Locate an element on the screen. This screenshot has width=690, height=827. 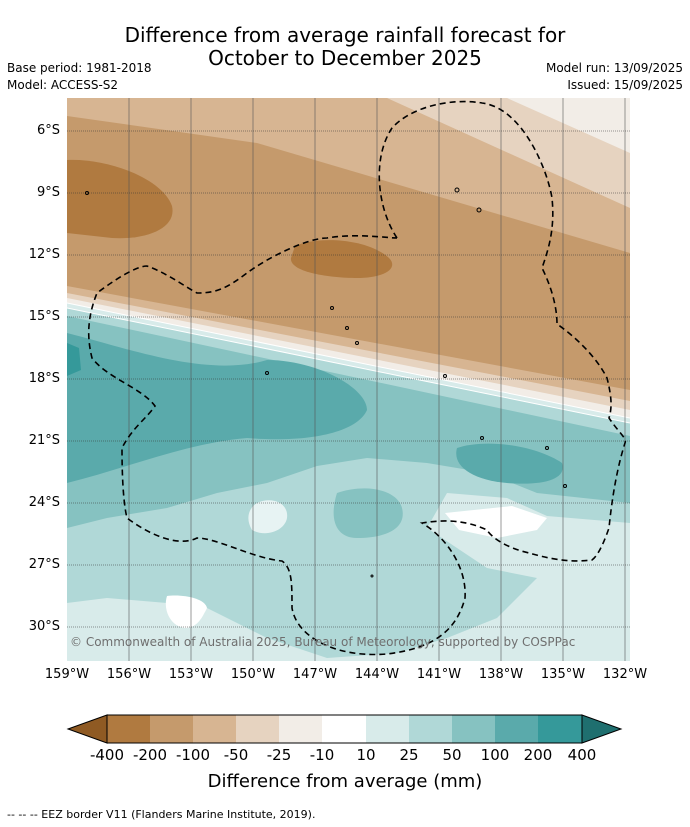
lon-label: 132°W is located at coordinates (625, 674).